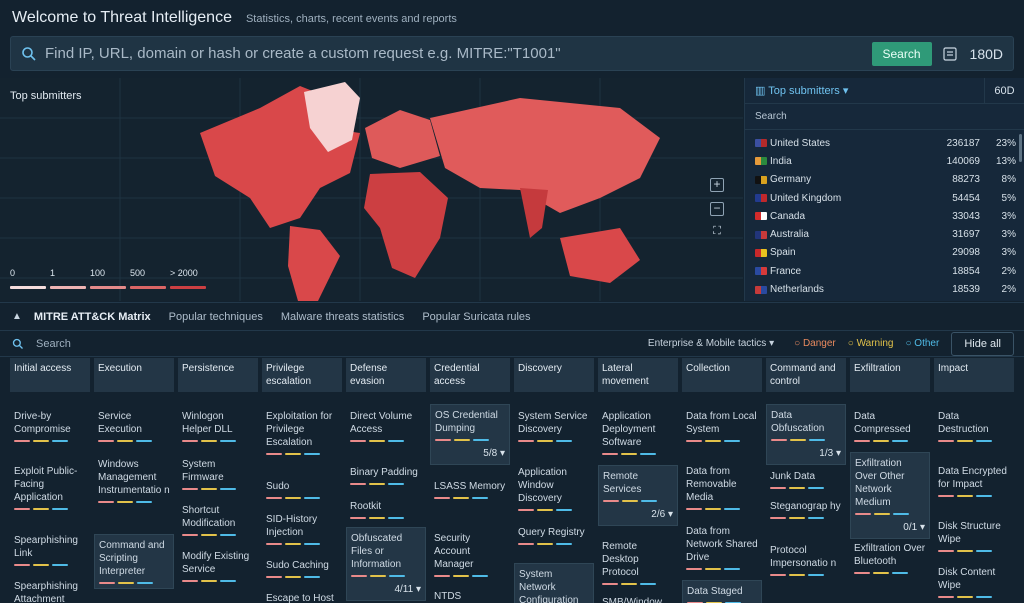  I want to click on submitter-row: Netherlands 18539 2%, so click(884, 289).